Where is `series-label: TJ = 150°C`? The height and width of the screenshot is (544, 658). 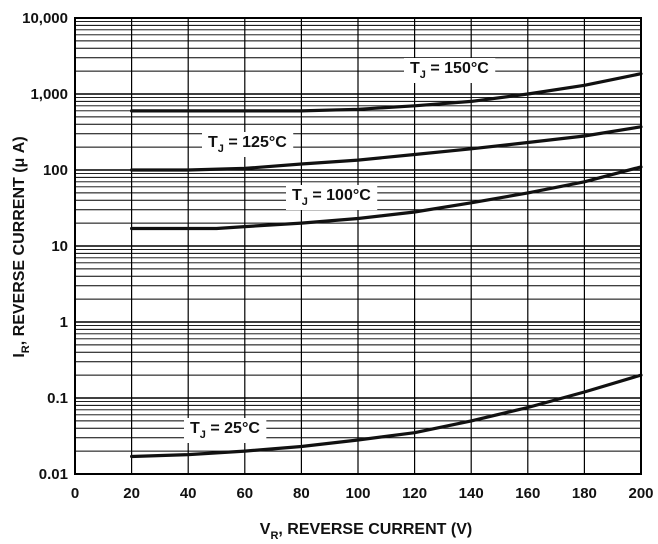 series-label: TJ = 150°C is located at coordinates (449, 70).